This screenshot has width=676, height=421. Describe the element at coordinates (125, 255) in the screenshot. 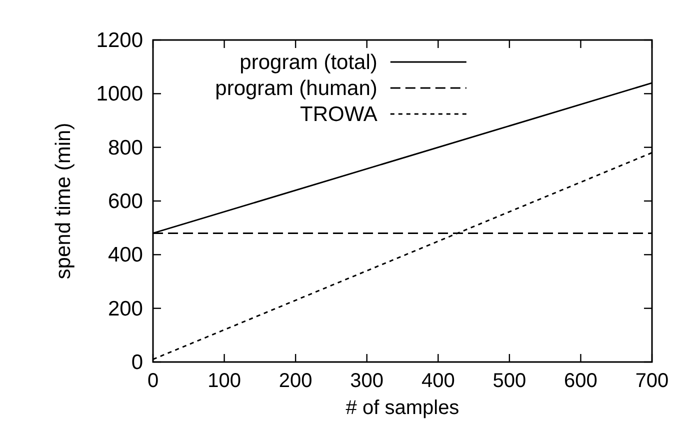

I see `y-tick-label: 400` at that location.